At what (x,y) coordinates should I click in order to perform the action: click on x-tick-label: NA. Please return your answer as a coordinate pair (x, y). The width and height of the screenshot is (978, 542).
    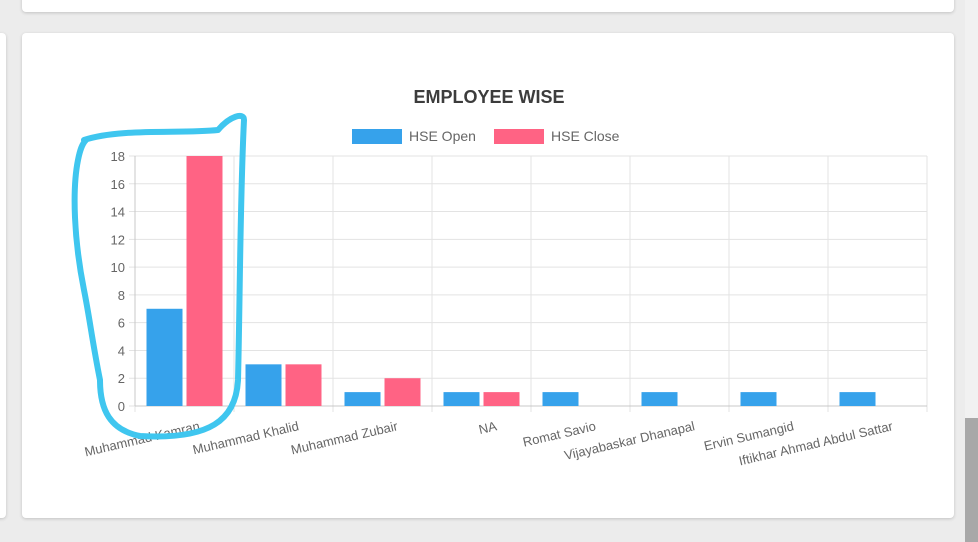
    Looking at the image, I should click on (487, 427).